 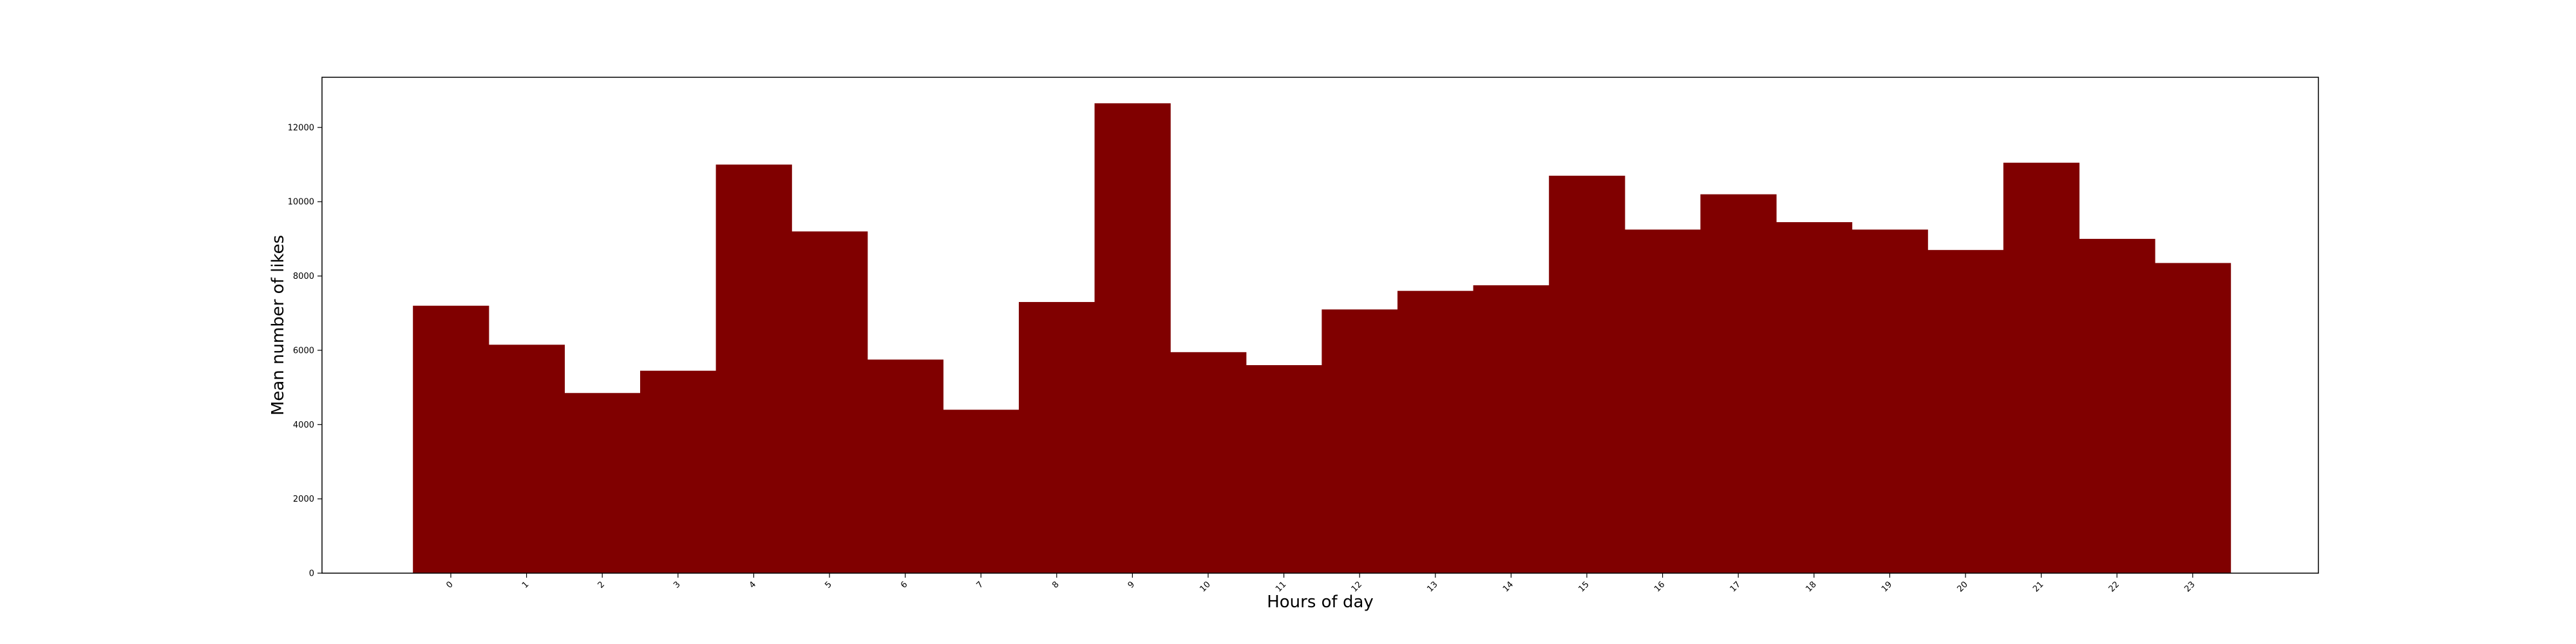 I want to click on x-tick-label: 10, so click(x=1205, y=587).